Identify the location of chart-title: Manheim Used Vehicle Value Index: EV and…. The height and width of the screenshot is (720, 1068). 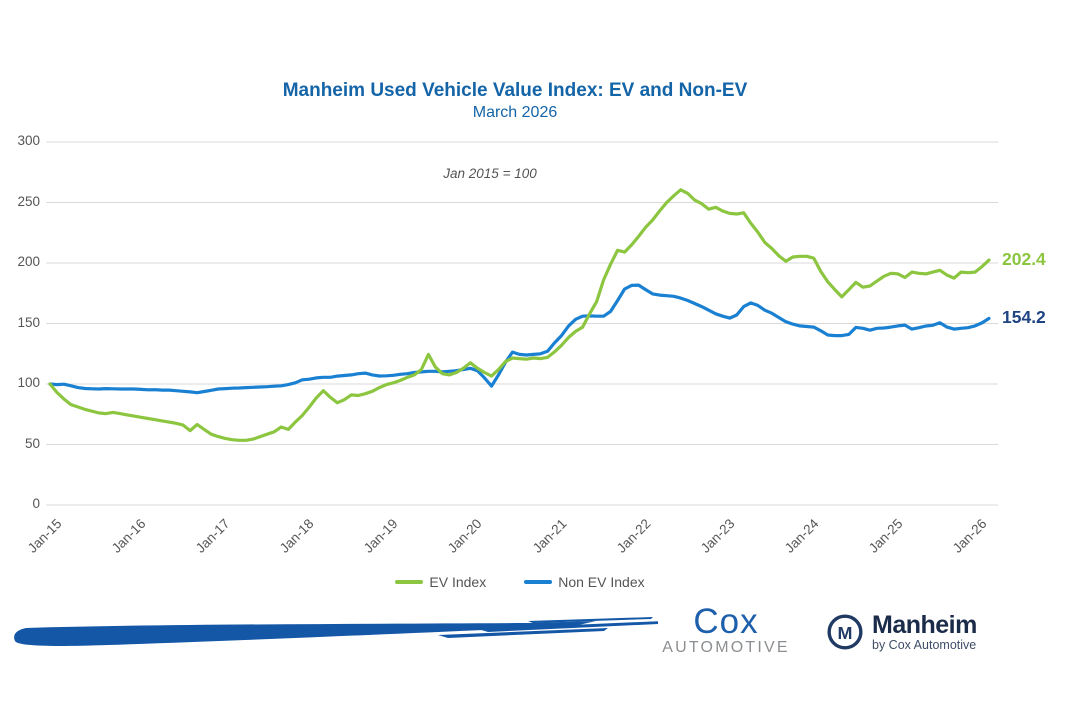
(515, 90).